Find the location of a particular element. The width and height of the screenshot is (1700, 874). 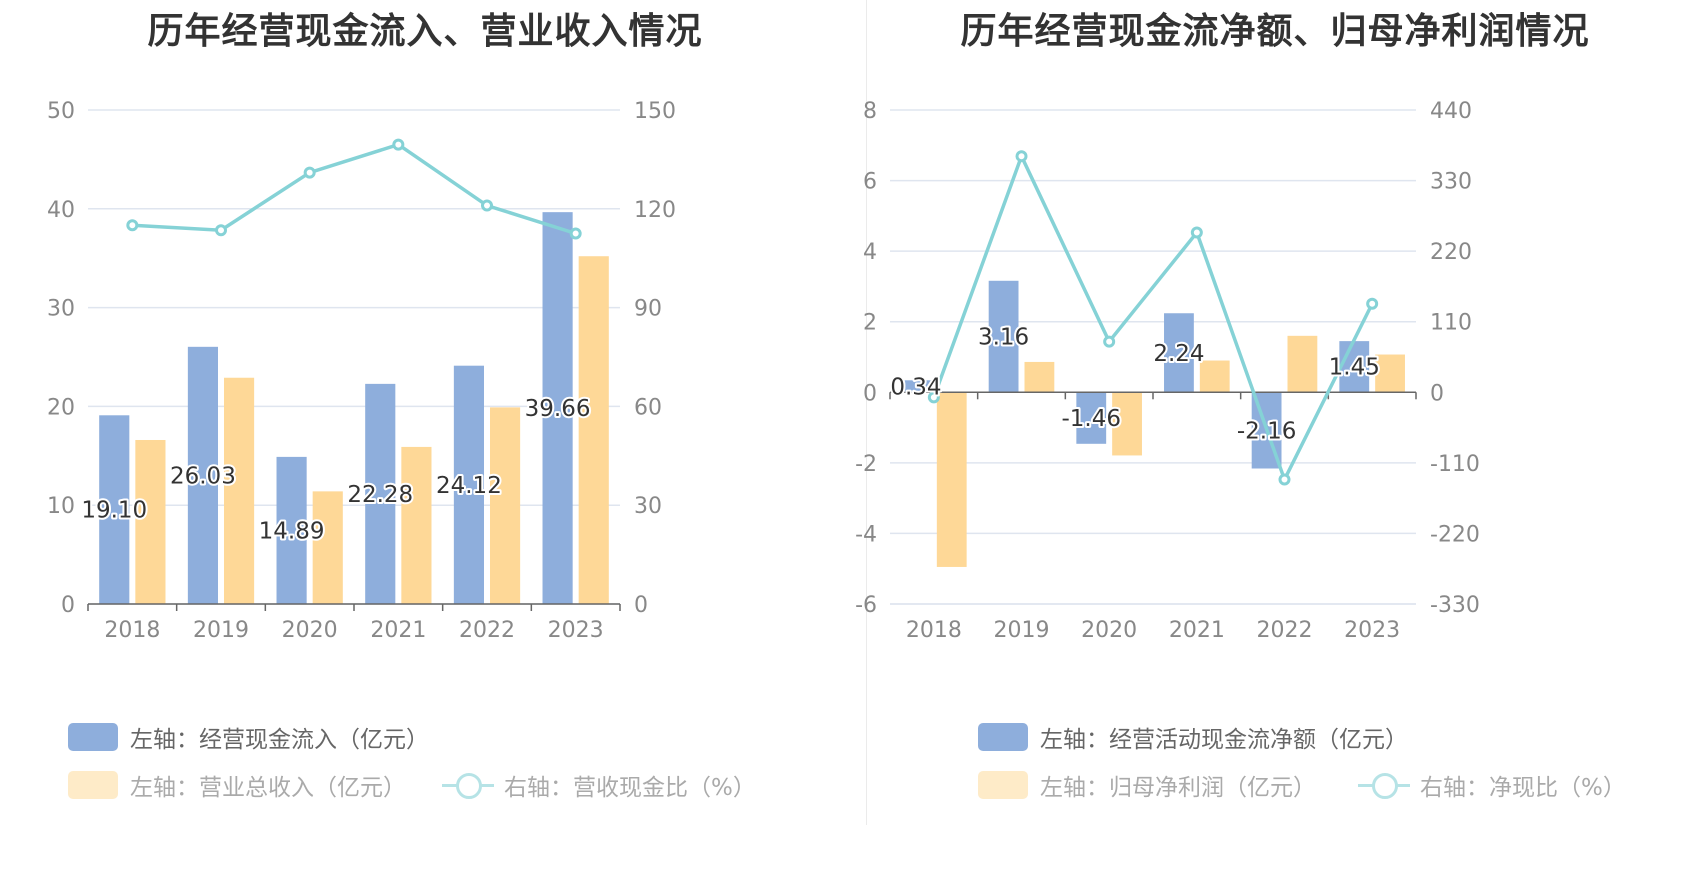

legend-label: 左轴：归母净利润（亿元） is located at coordinates (1178, 788).